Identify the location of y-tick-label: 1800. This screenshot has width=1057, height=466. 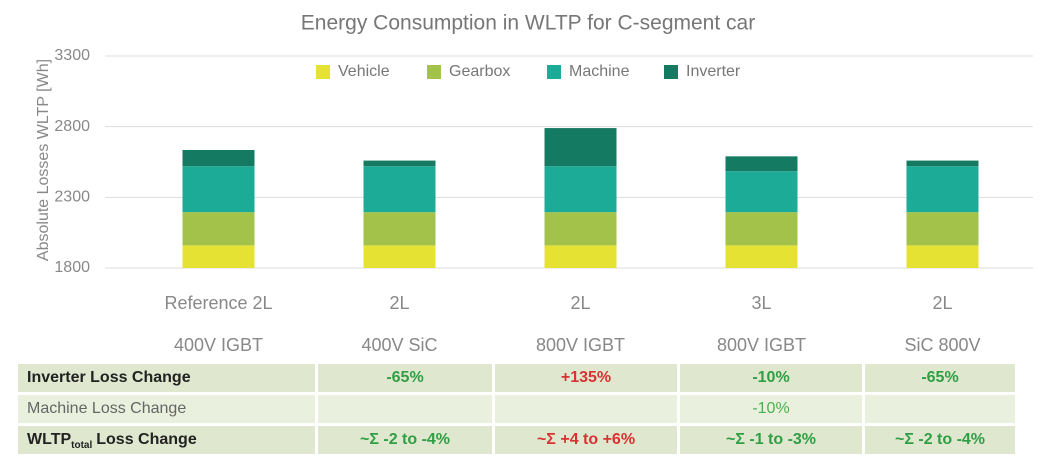
(72, 267).